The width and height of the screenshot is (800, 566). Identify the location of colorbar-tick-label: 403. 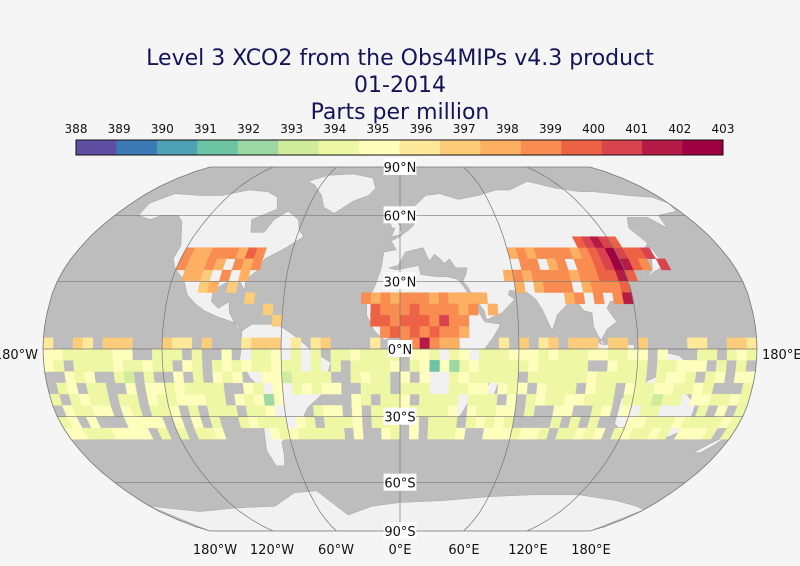
(723, 129).